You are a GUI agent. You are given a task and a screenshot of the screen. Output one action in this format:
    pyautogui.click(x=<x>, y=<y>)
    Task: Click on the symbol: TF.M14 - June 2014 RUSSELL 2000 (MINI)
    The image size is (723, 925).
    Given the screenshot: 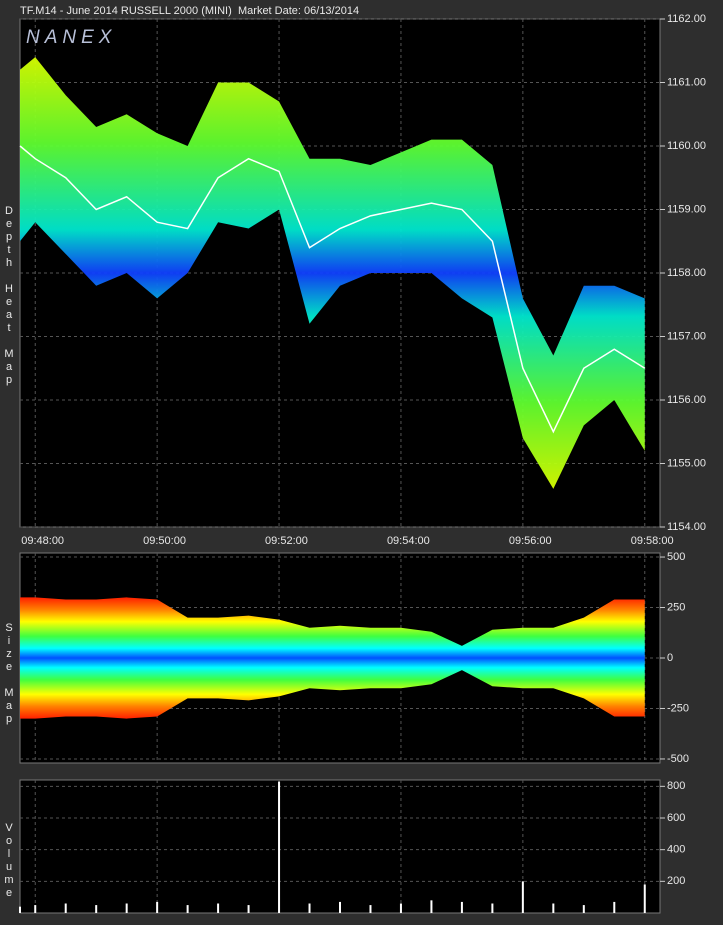 What is the action you would take?
    pyautogui.click(x=126, y=11)
    